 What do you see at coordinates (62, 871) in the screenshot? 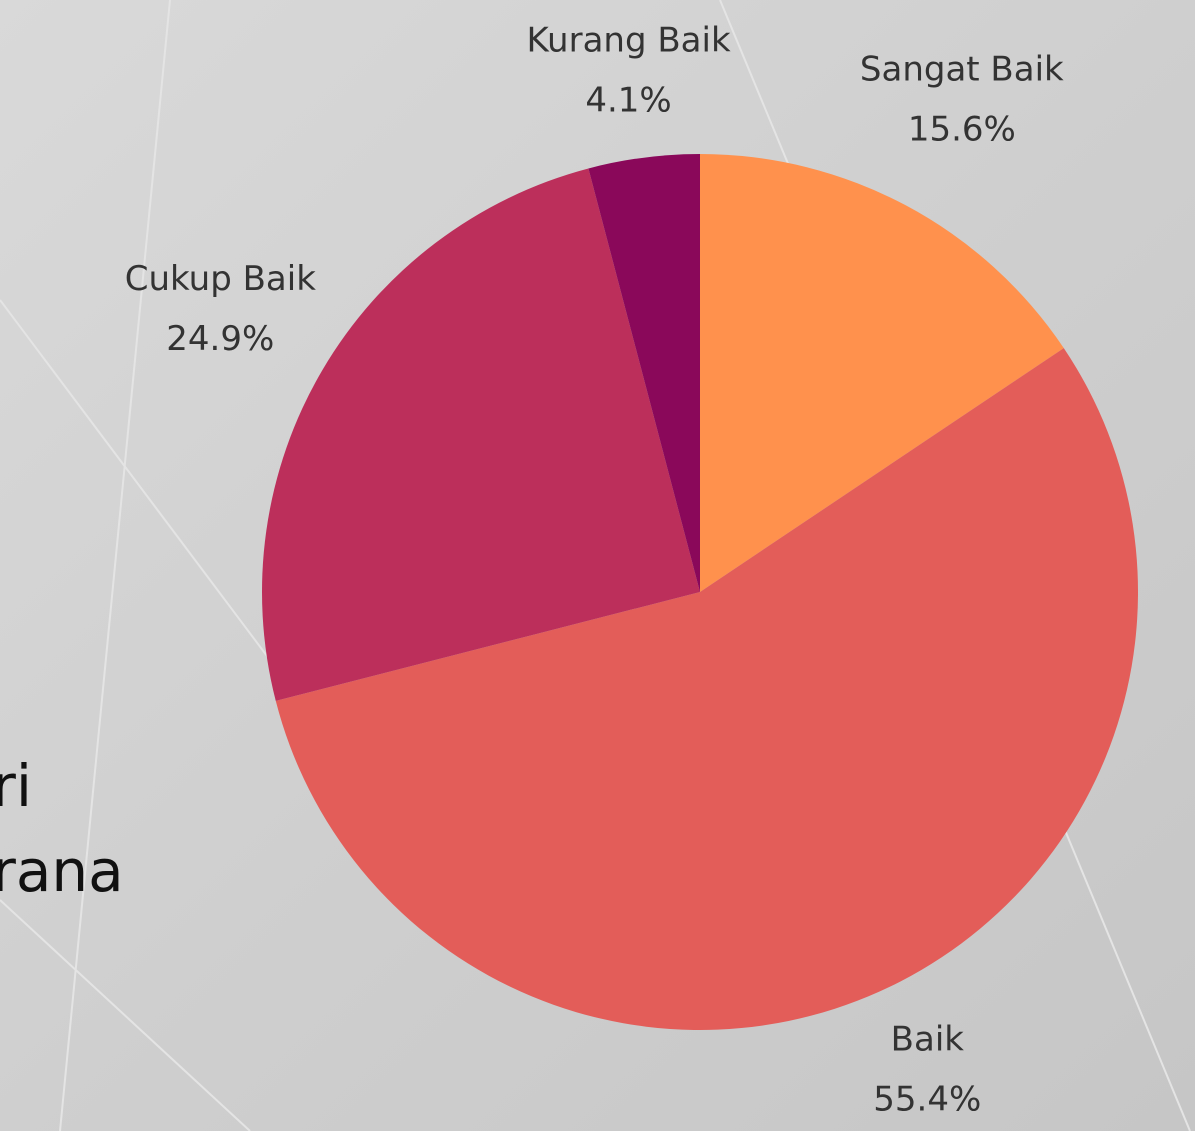
I see `annotation: rana` at bounding box center [62, 871].